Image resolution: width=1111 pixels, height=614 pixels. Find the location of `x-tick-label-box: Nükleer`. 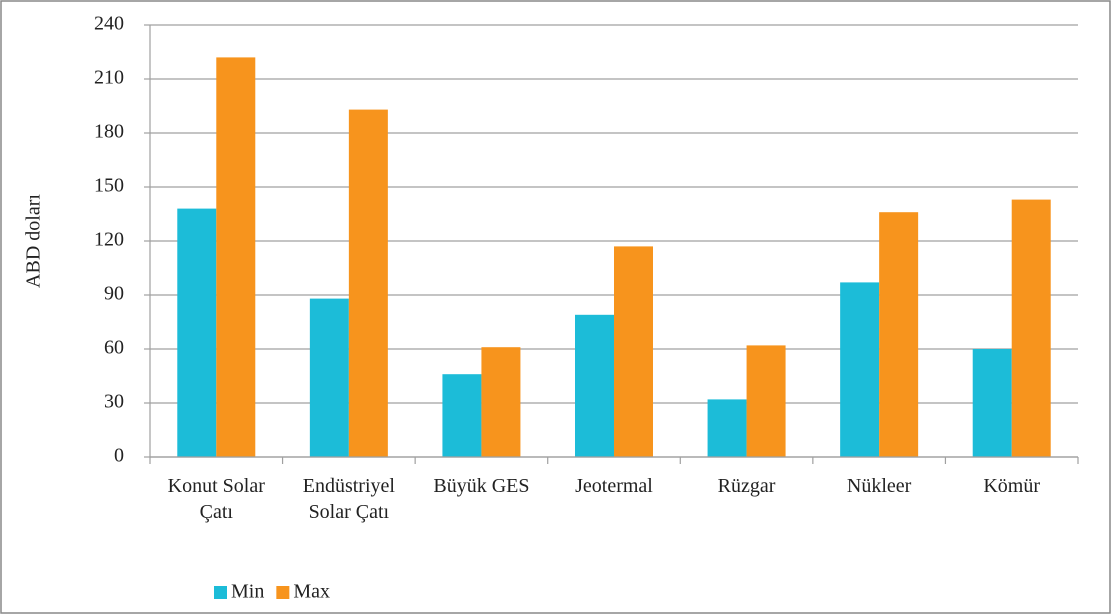

x-tick-label-box: Nükleer is located at coordinates (879, 486).